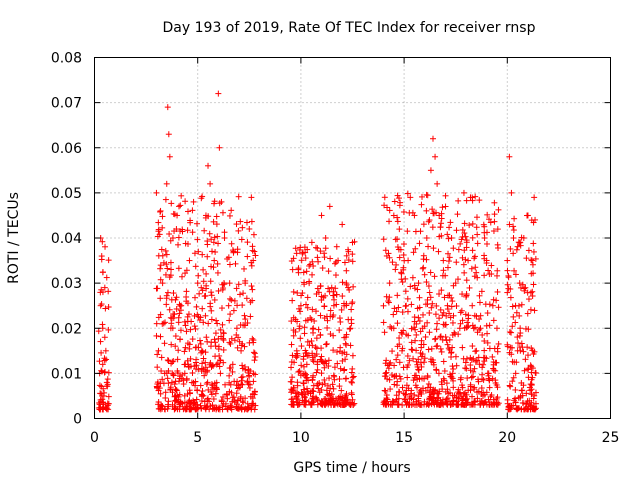 Image resolution: width=640 pixels, height=480 pixels. I want to click on y-tick-label: 0.02, so click(66, 329).